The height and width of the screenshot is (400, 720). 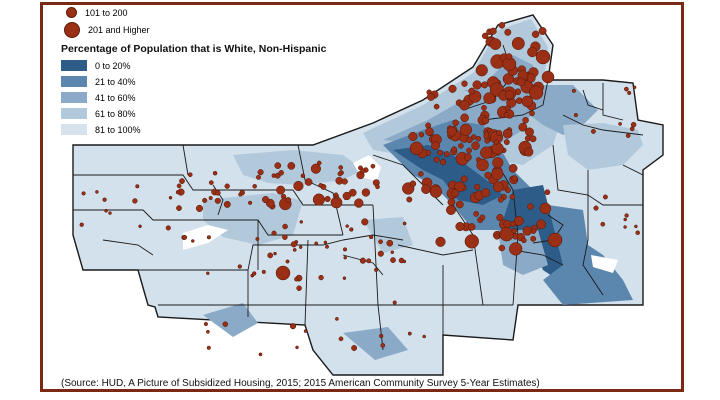 What do you see at coordinates (119, 30) in the screenshot?
I see `legend-circle-label: 201 and Higher` at bounding box center [119, 30].